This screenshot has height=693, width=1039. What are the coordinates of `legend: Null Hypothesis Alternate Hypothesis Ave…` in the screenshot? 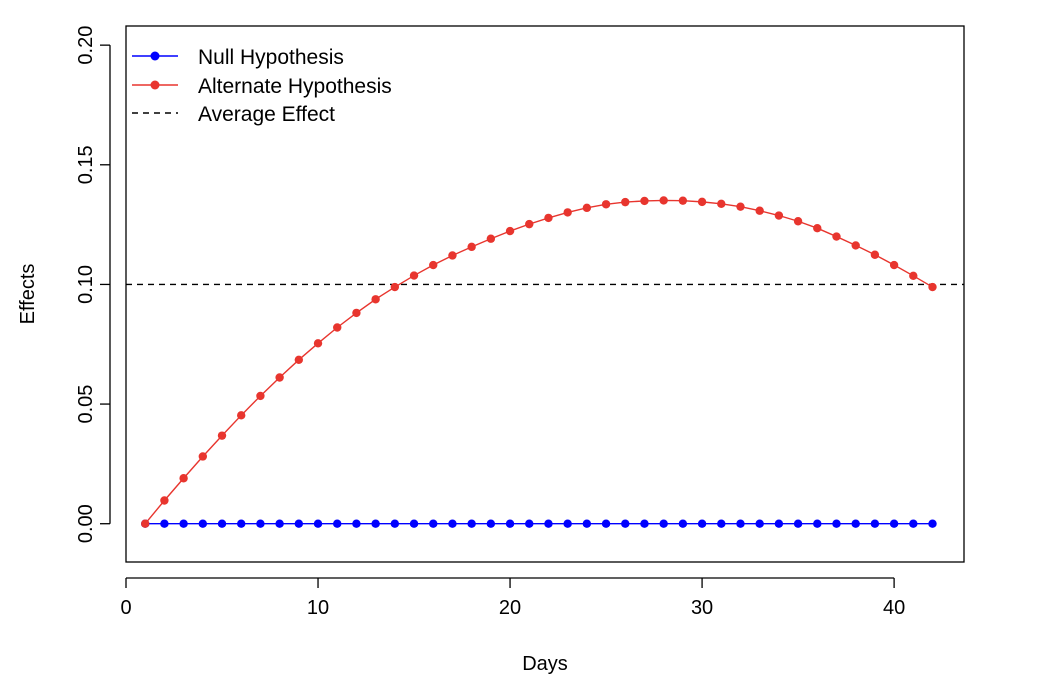 It's located at (262, 86).